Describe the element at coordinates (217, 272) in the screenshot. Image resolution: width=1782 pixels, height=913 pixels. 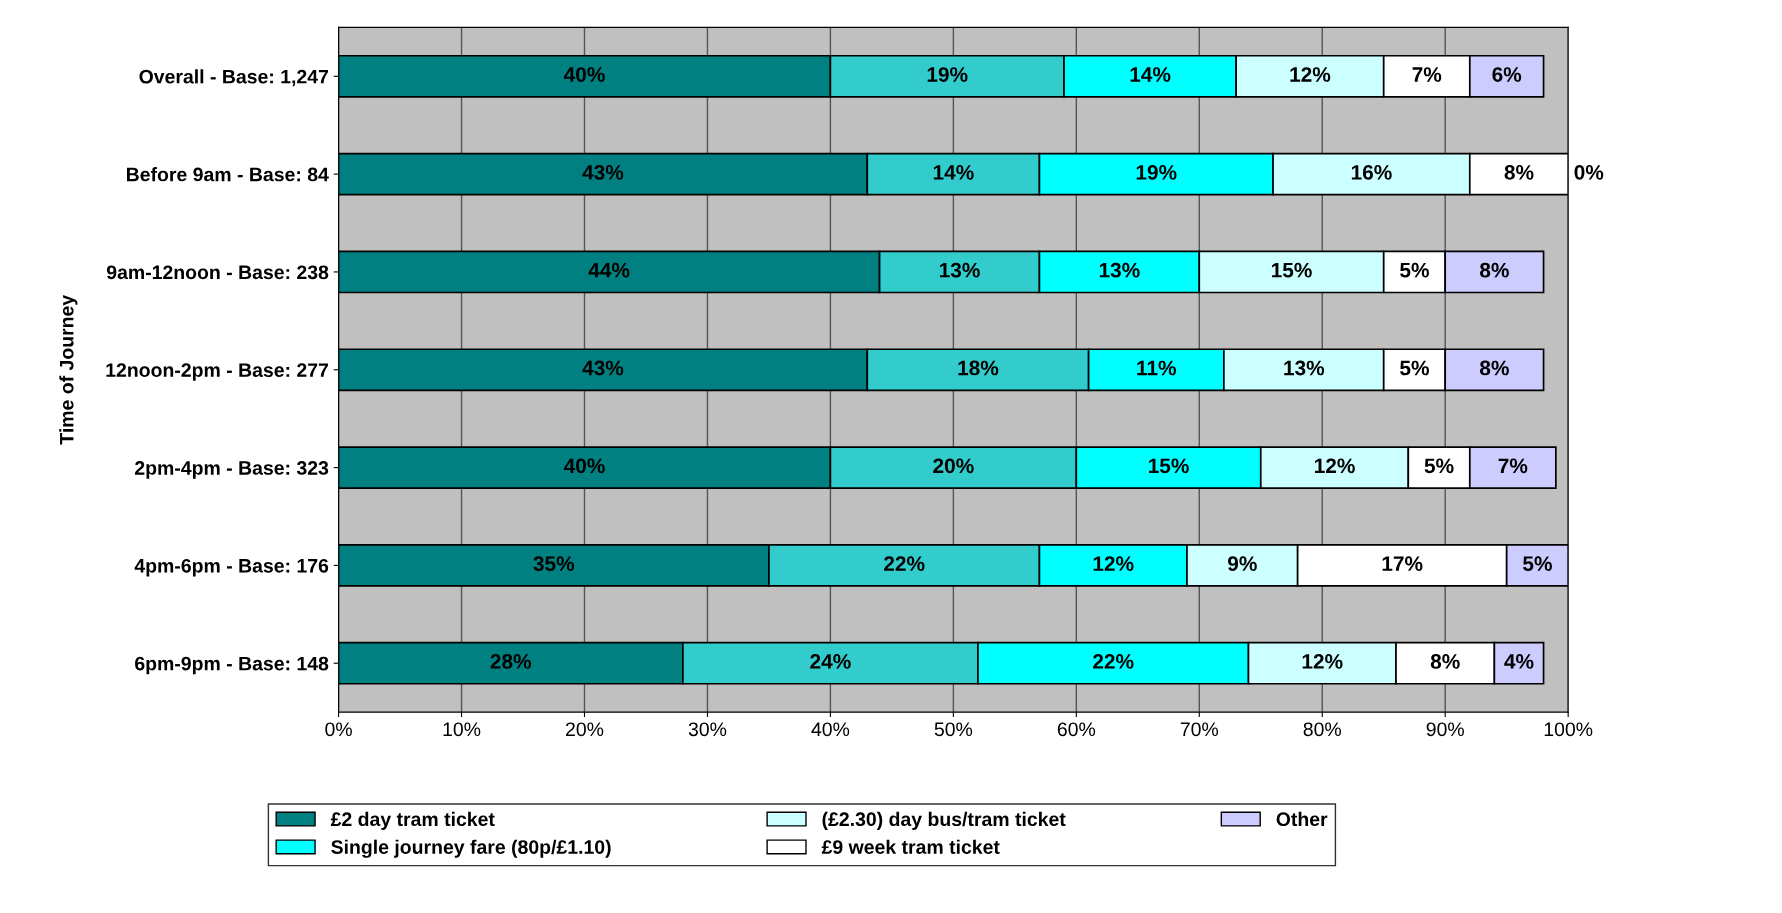
I see `y-tick-label: 9am-12noon - Base: 238` at that location.